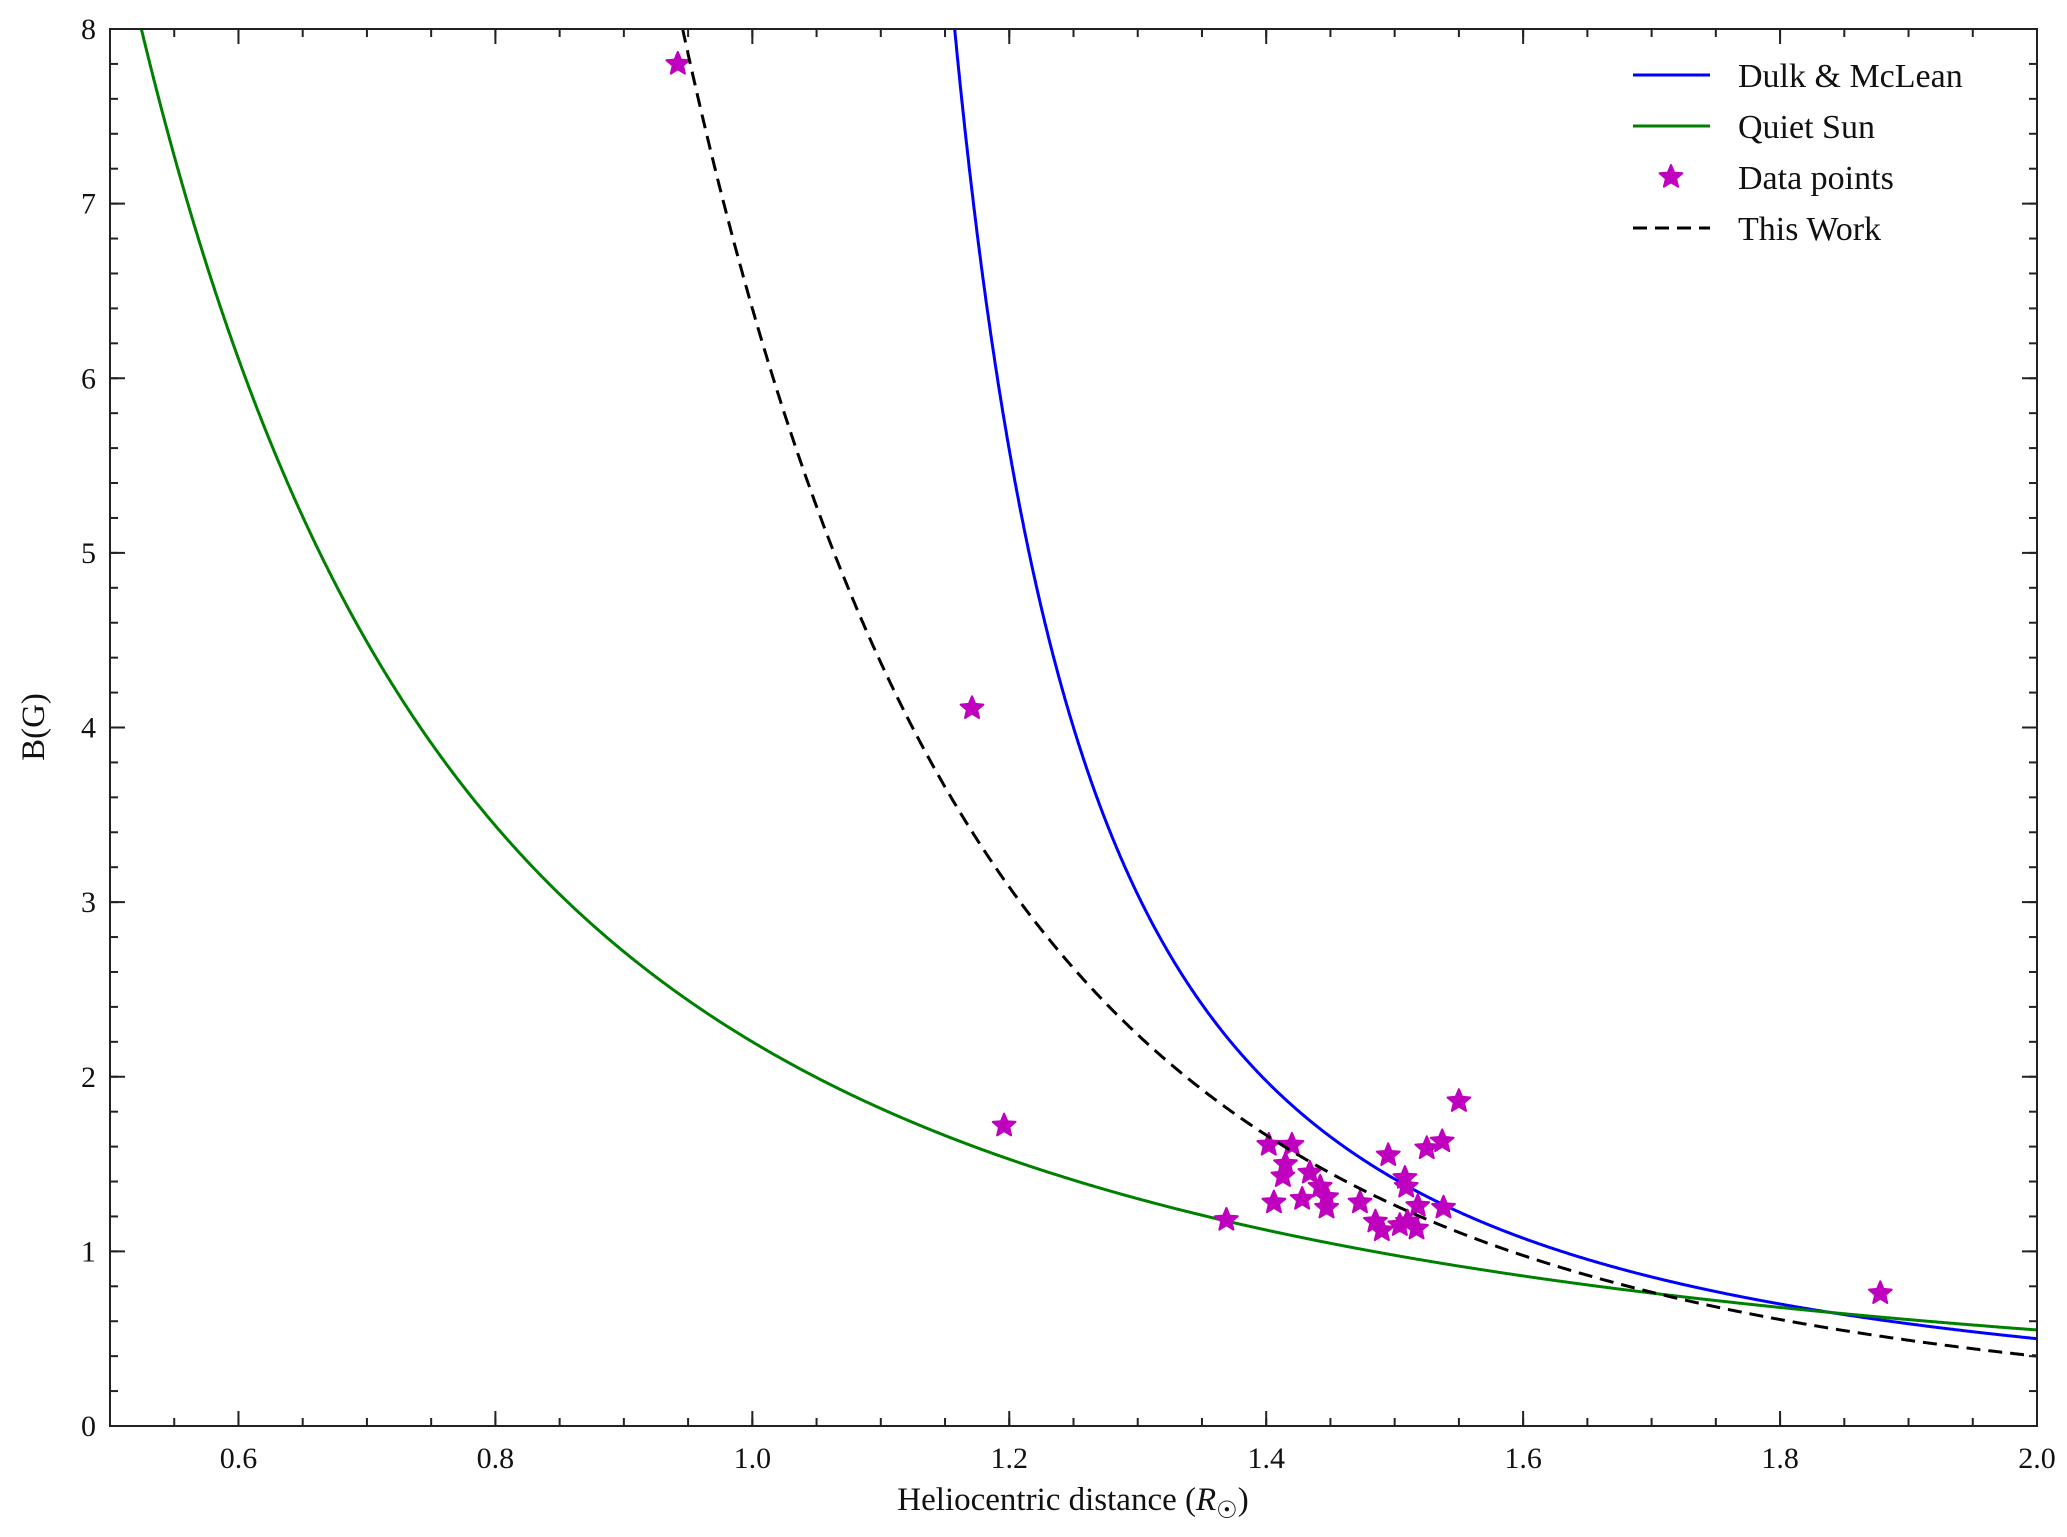 The height and width of the screenshot is (1537, 2067). What do you see at coordinates (88, 1426) in the screenshot?
I see `y-tick-label: 0` at bounding box center [88, 1426].